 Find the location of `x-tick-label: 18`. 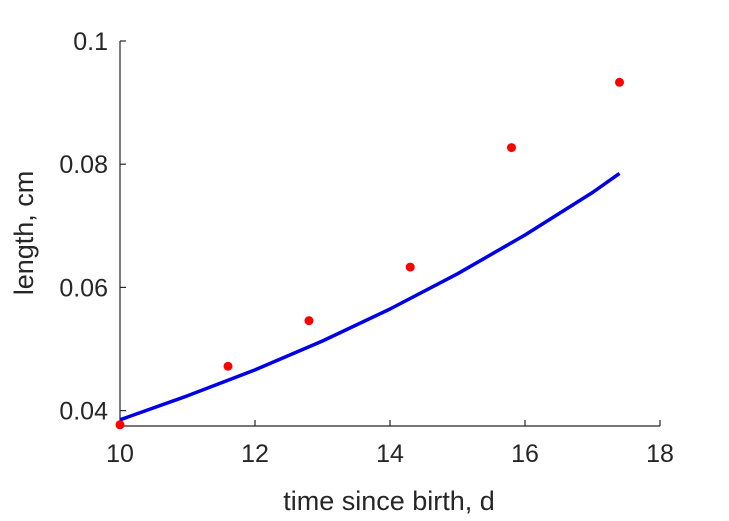

x-tick-label: 18 is located at coordinates (660, 454).